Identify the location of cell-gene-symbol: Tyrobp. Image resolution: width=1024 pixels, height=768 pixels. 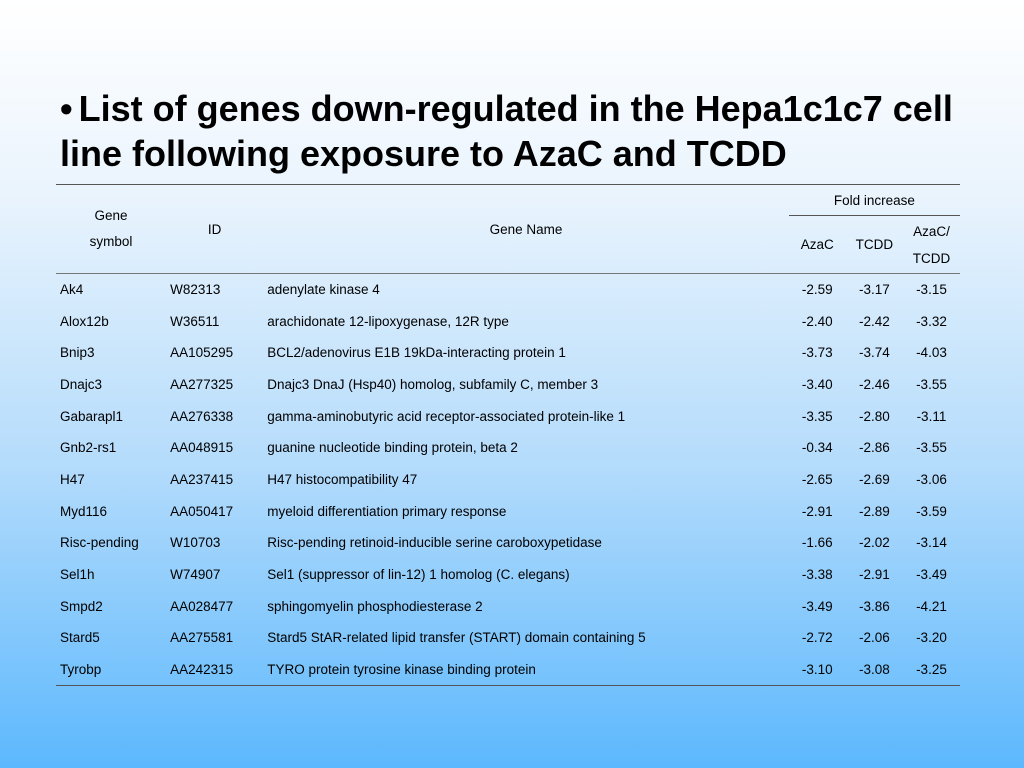
(111, 669).